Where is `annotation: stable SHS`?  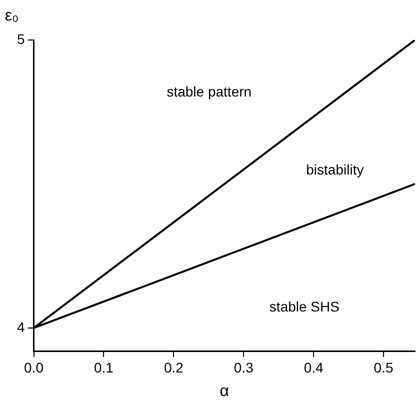
annotation: stable SHS is located at coordinates (304, 306).